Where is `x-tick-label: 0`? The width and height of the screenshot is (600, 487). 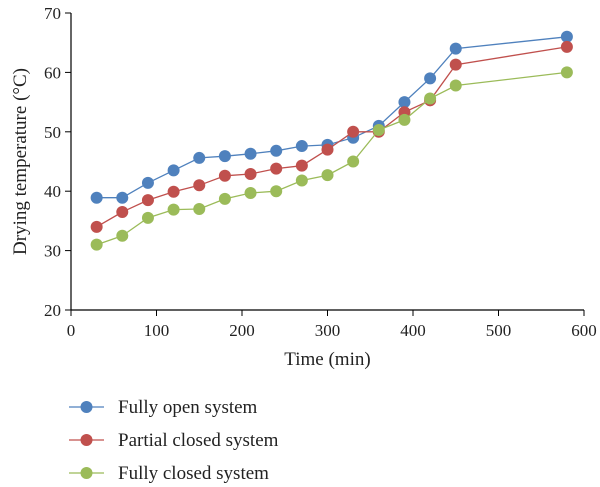 x-tick-label: 0 is located at coordinates (71, 330).